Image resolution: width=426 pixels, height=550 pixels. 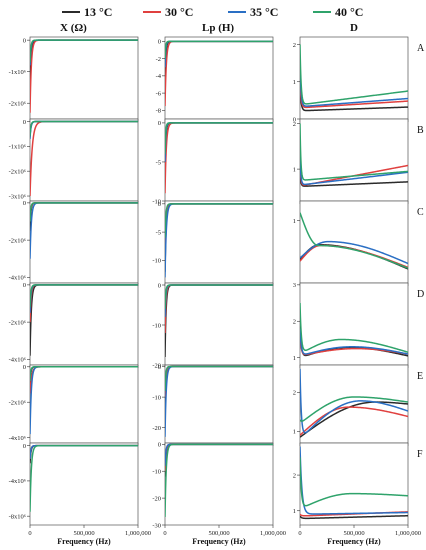 What do you see at coordinates (158, 111) in the screenshot?
I see `y-tick-label: -8` at bounding box center [158, 111].